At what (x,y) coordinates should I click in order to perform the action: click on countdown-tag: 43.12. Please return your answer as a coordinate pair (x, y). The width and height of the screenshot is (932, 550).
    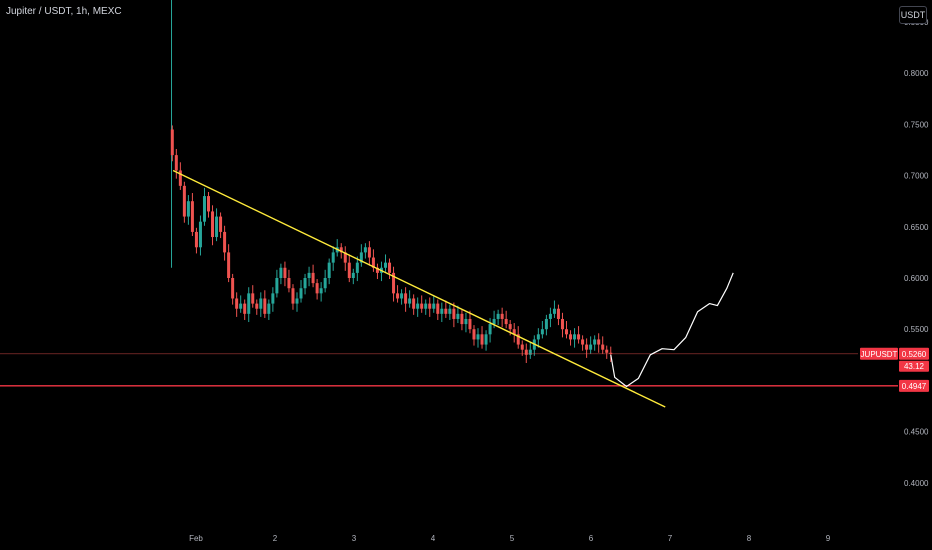
    Looking at the image, I should click on (914, 366).